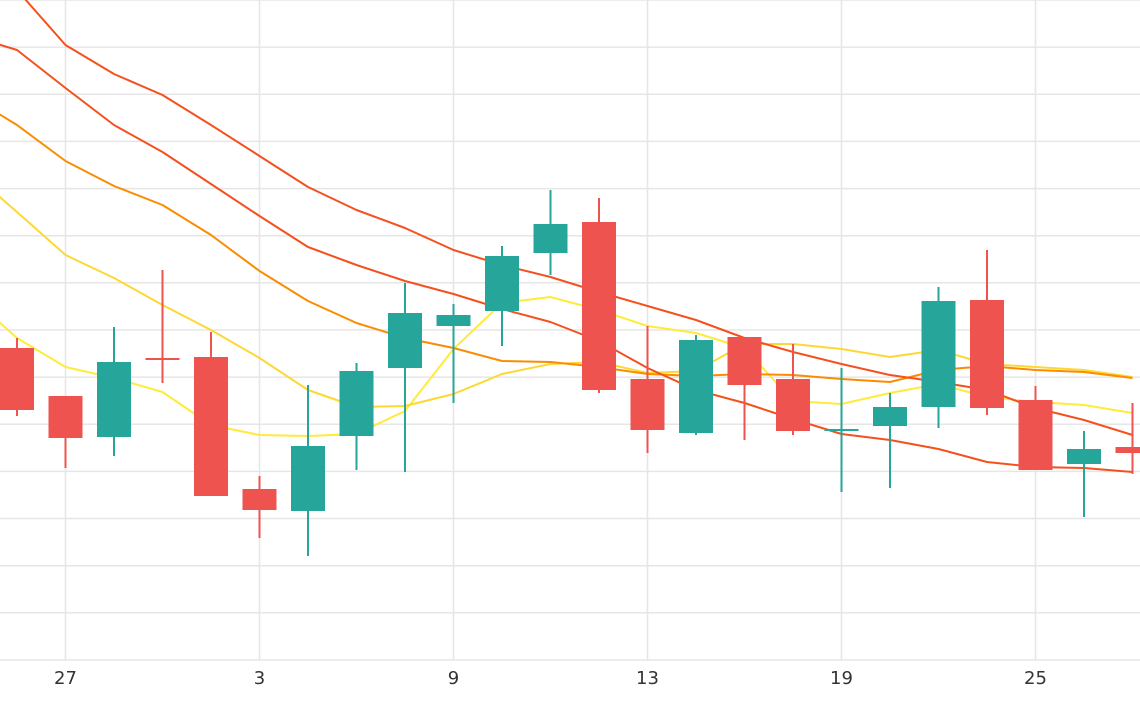  I want to click on x-tick-label: 3, so click(259, 678).